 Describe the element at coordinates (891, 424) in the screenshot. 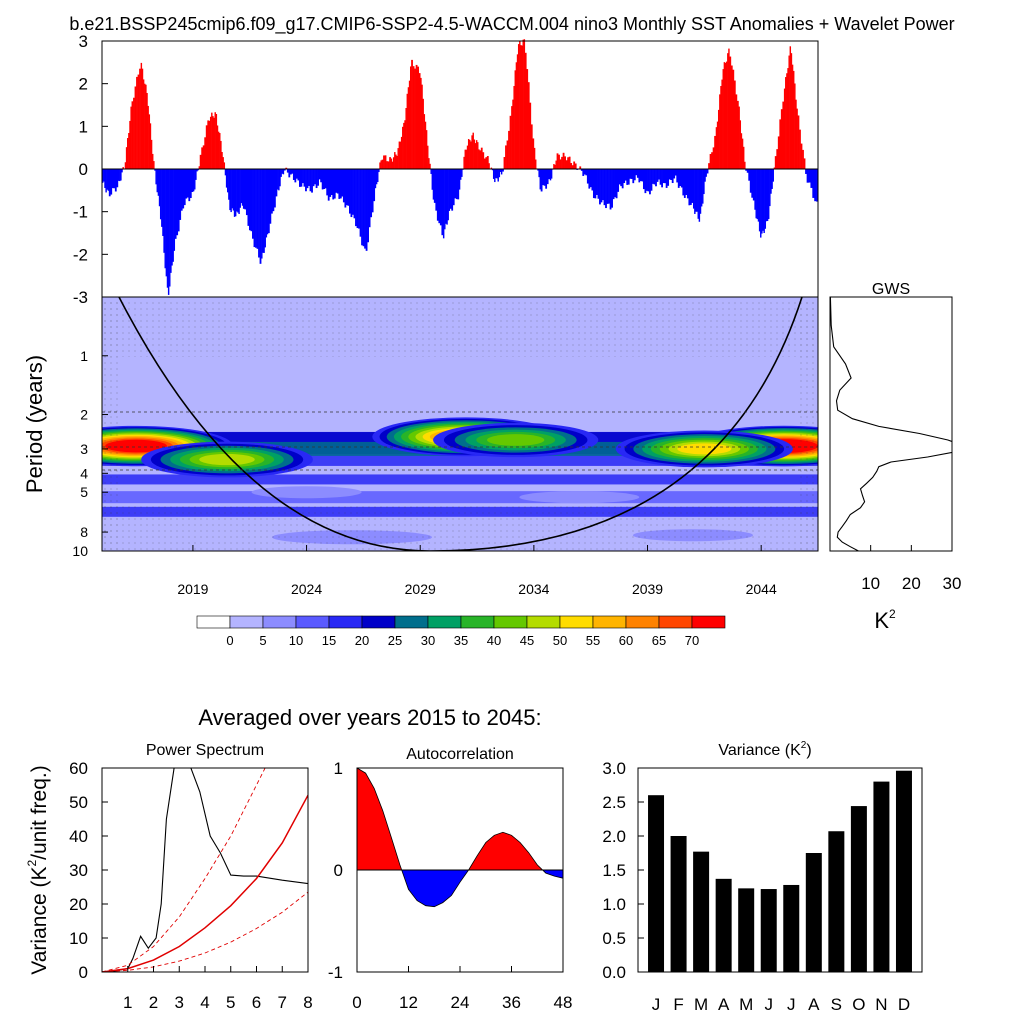

I see `gws-panel-frame` at that location.